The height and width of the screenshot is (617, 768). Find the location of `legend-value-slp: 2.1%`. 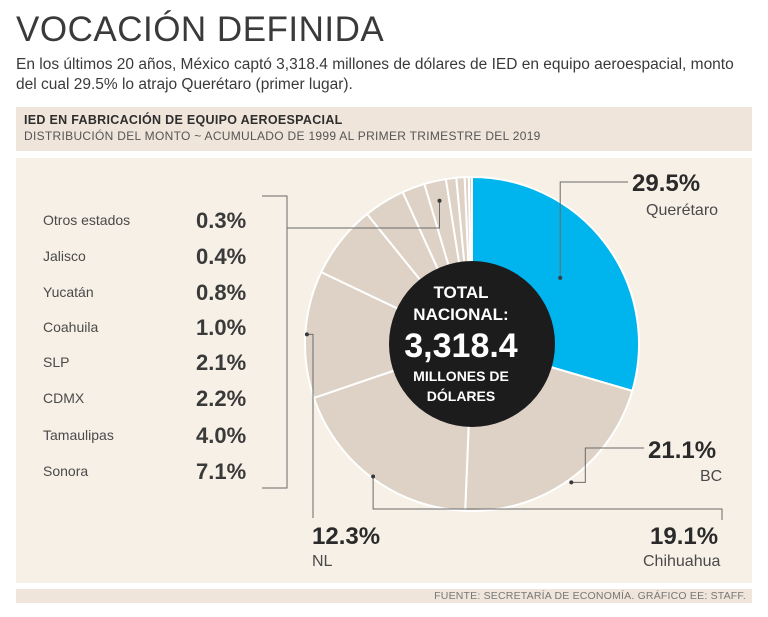

legend-value-slp: 2.1% is located at coordinates (221, 362).